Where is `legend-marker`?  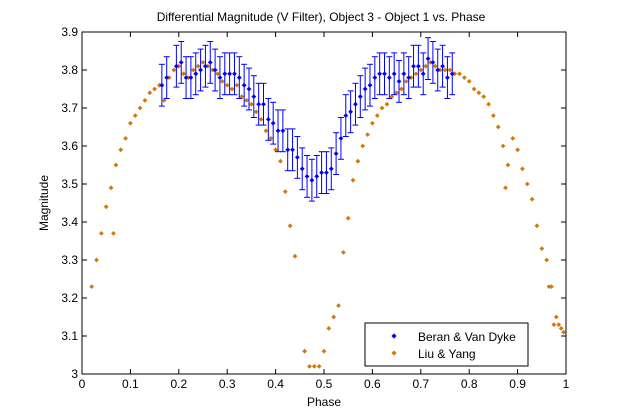 legend-marker is located at coordinates (394, 353).